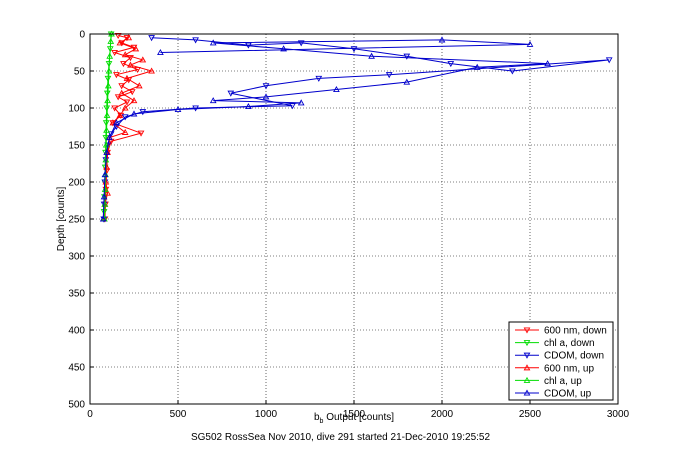 This screenshot has height=454, width=681. What do you see at coordinates (442, 414) in the screenshot?
I see `x-tick-label: 2000` at bounding box center [442, 414].